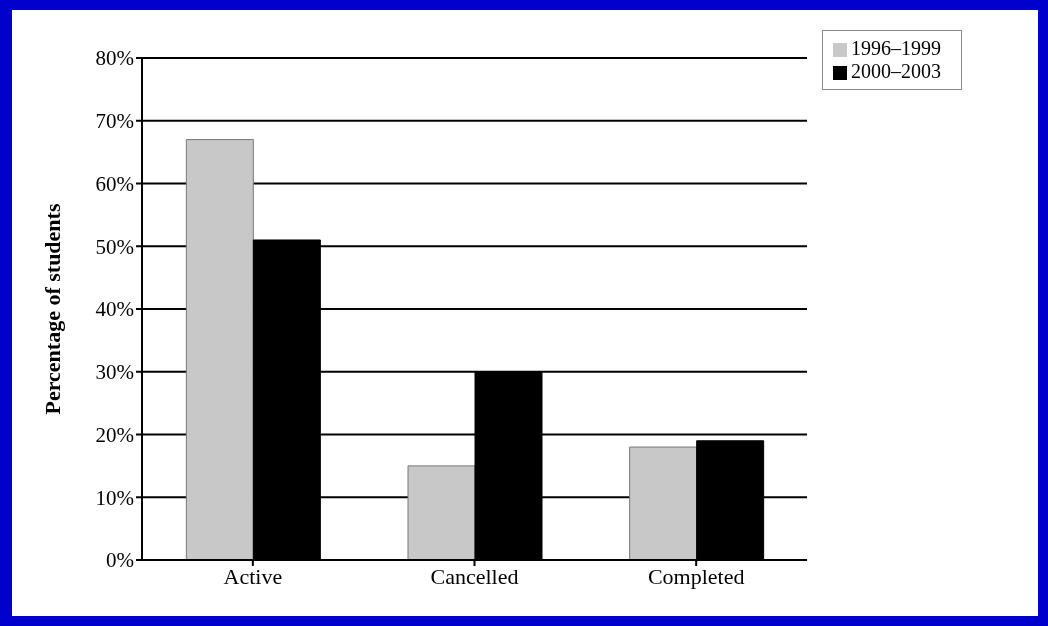  Describe the element at coordinates (114, 58) in the screenshot. I see `y-tick-label: 80%` at that location.